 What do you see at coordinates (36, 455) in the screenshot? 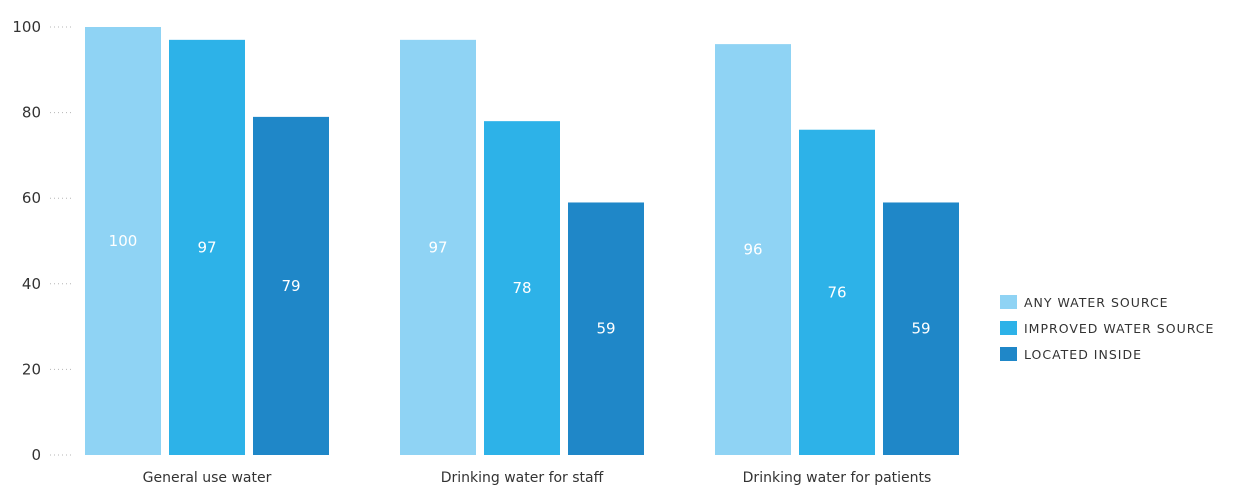
I see `y-tick-label: 0` at bounding box center [36, 455].